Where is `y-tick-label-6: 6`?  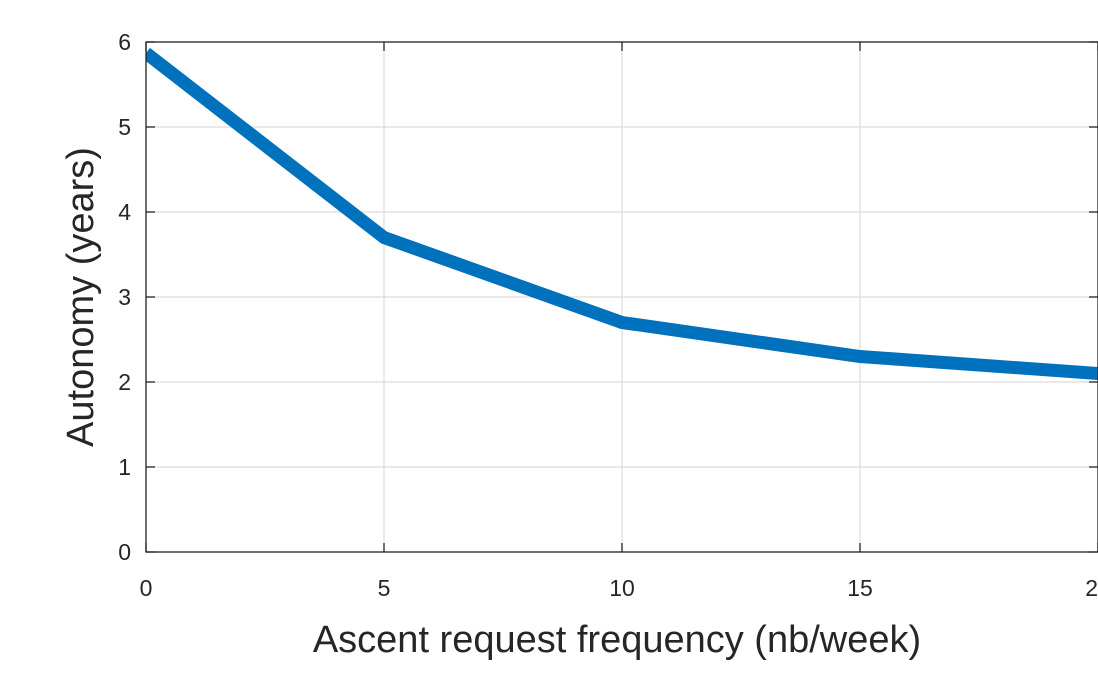
y-tick-label-6: 6 is located at coordinates (124, 42).